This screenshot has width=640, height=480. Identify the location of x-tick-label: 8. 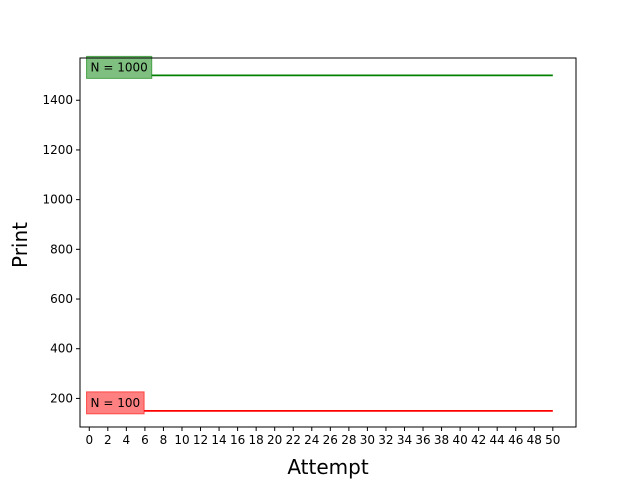
(164, 440).